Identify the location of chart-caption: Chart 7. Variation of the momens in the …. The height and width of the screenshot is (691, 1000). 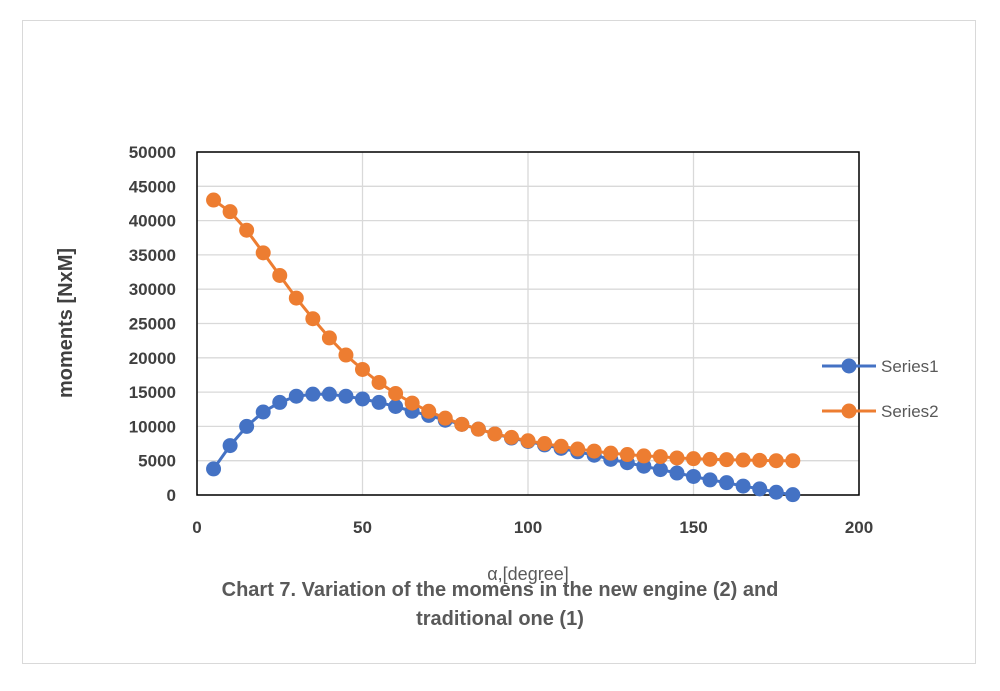
(500, 605).